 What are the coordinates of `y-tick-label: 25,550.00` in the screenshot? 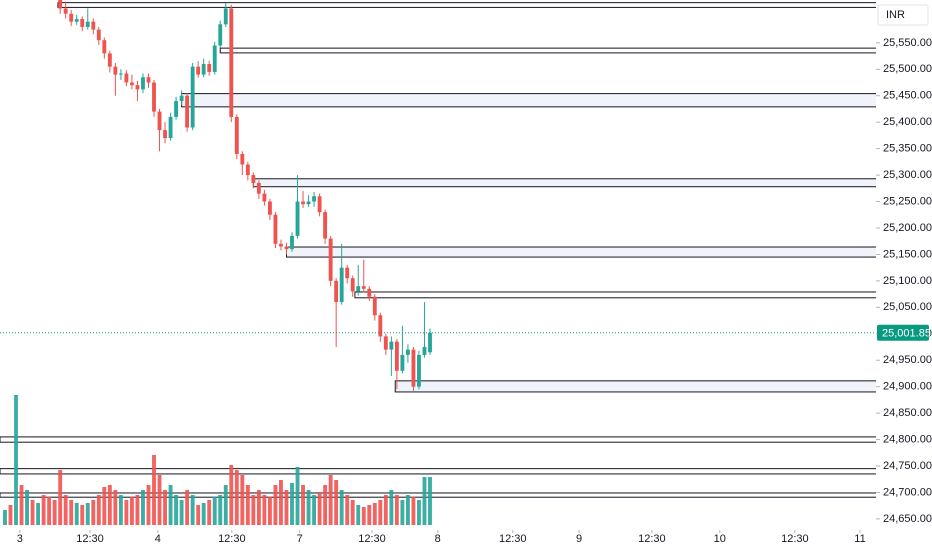 It's located at (907, 43).